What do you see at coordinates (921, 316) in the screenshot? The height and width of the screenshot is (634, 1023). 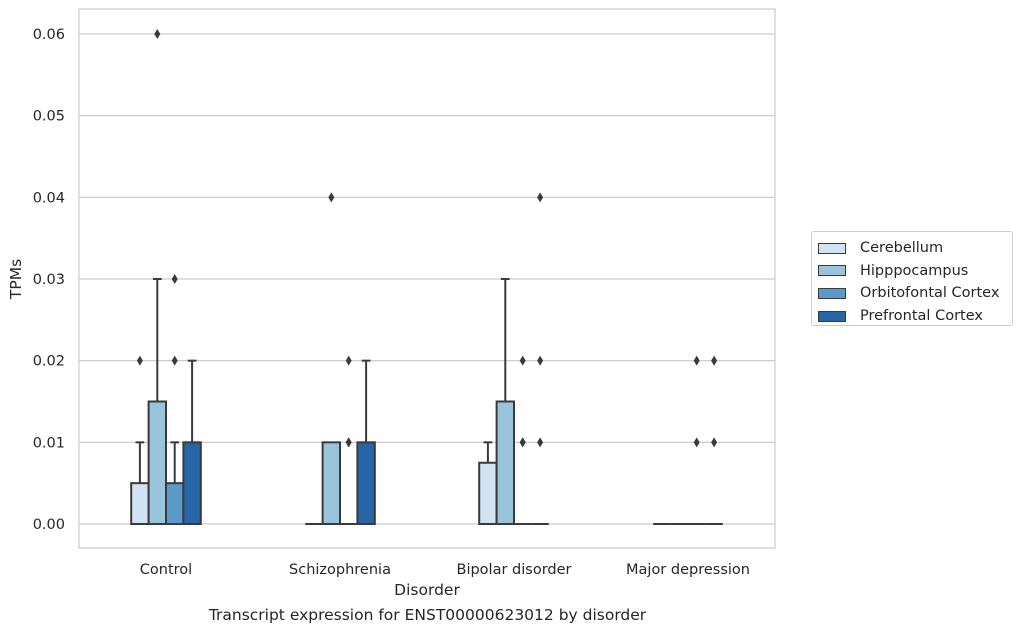 I see `legend-label: Prefrontal Cortex` at bounding box center [921, 316].